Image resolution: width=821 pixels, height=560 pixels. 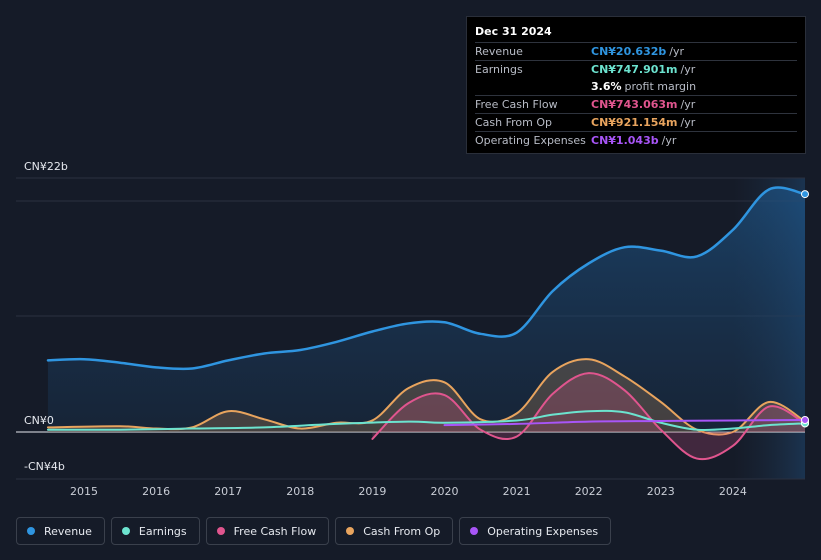 I want to click on tooltip-date: Dec 31 2024, so click(x=513, y=31).